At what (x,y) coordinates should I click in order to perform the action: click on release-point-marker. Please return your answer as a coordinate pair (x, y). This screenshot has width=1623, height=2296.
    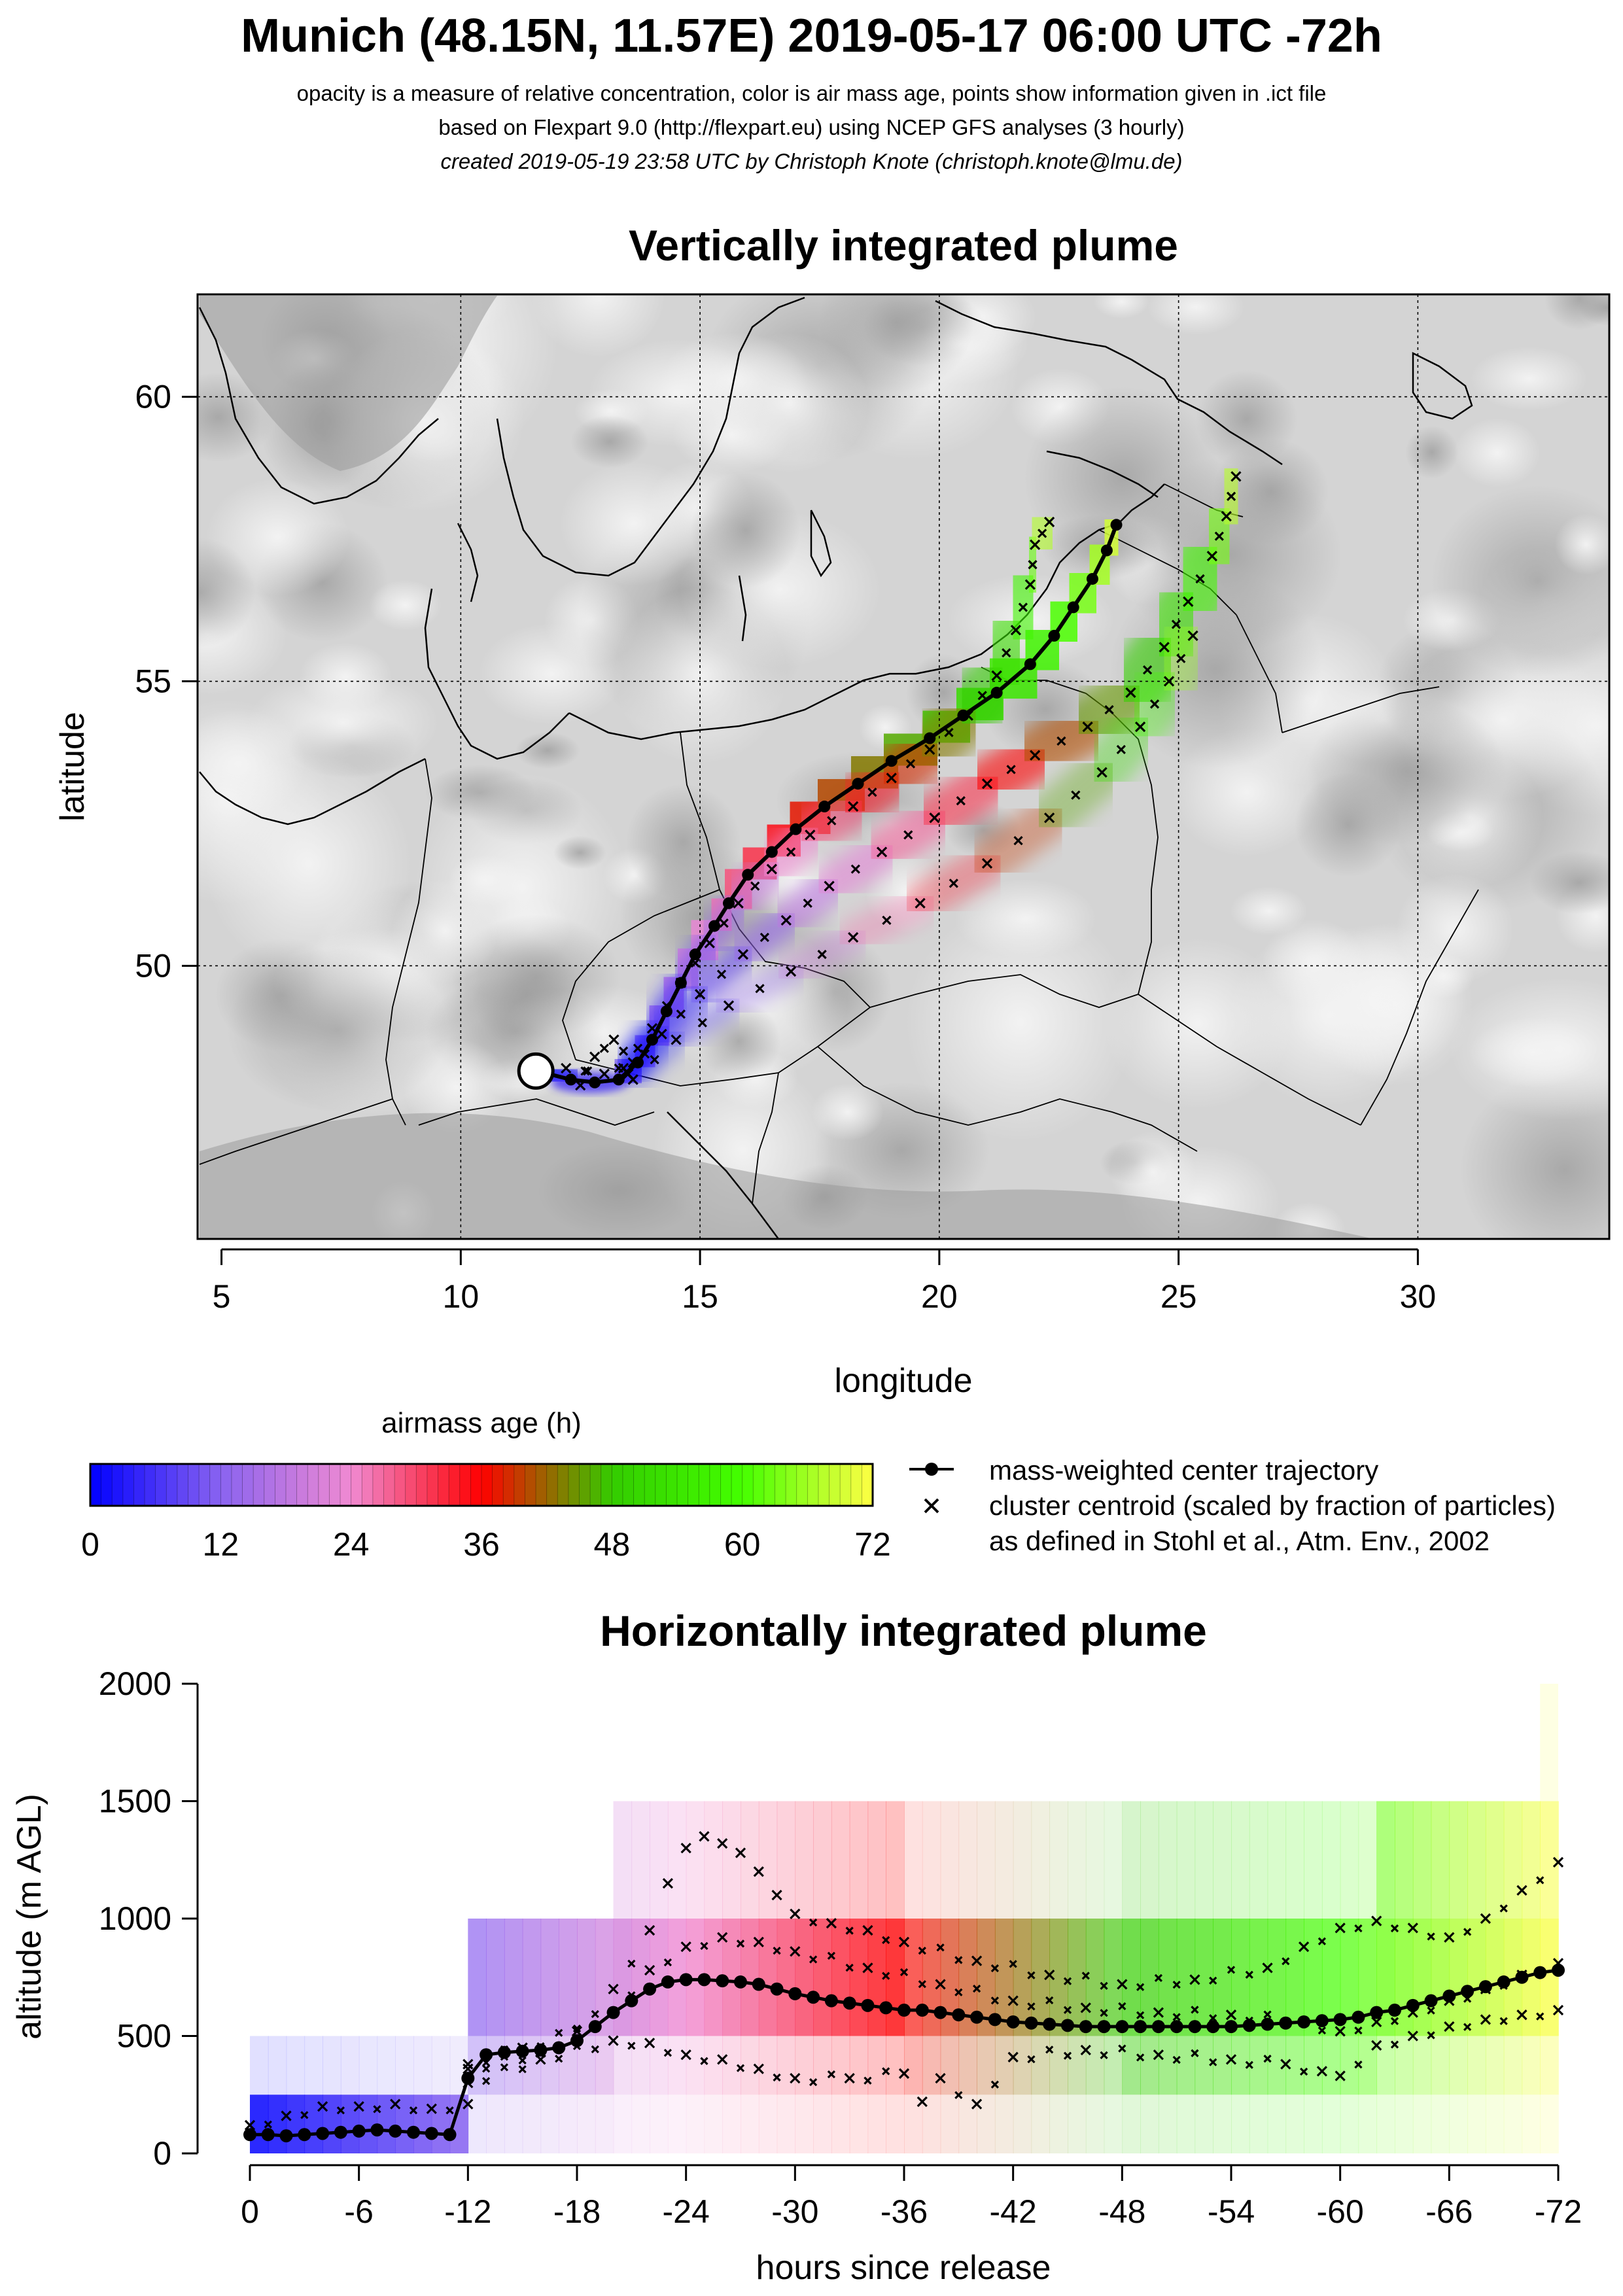
    Looking at the image, I should click on (536, 1071).